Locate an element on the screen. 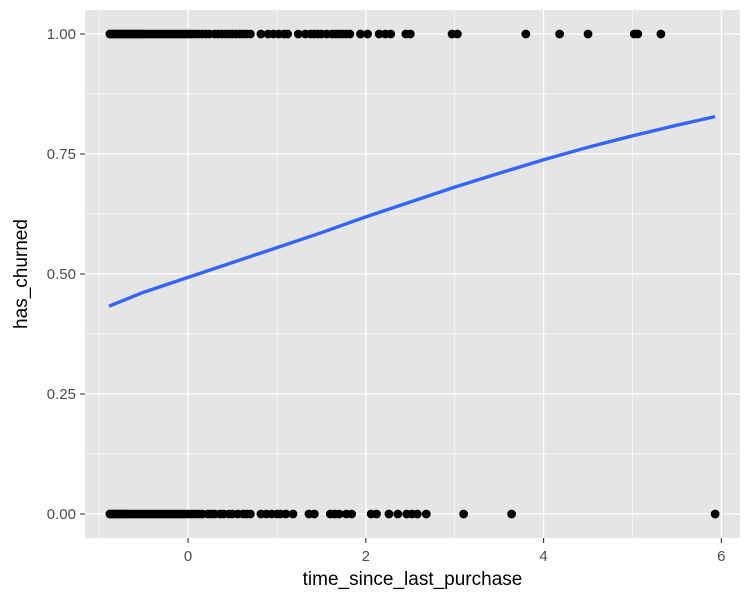 The width and height of the screenshot is (750, 605). y-tick-label: 1.00 is located at coordinates (61, 34).